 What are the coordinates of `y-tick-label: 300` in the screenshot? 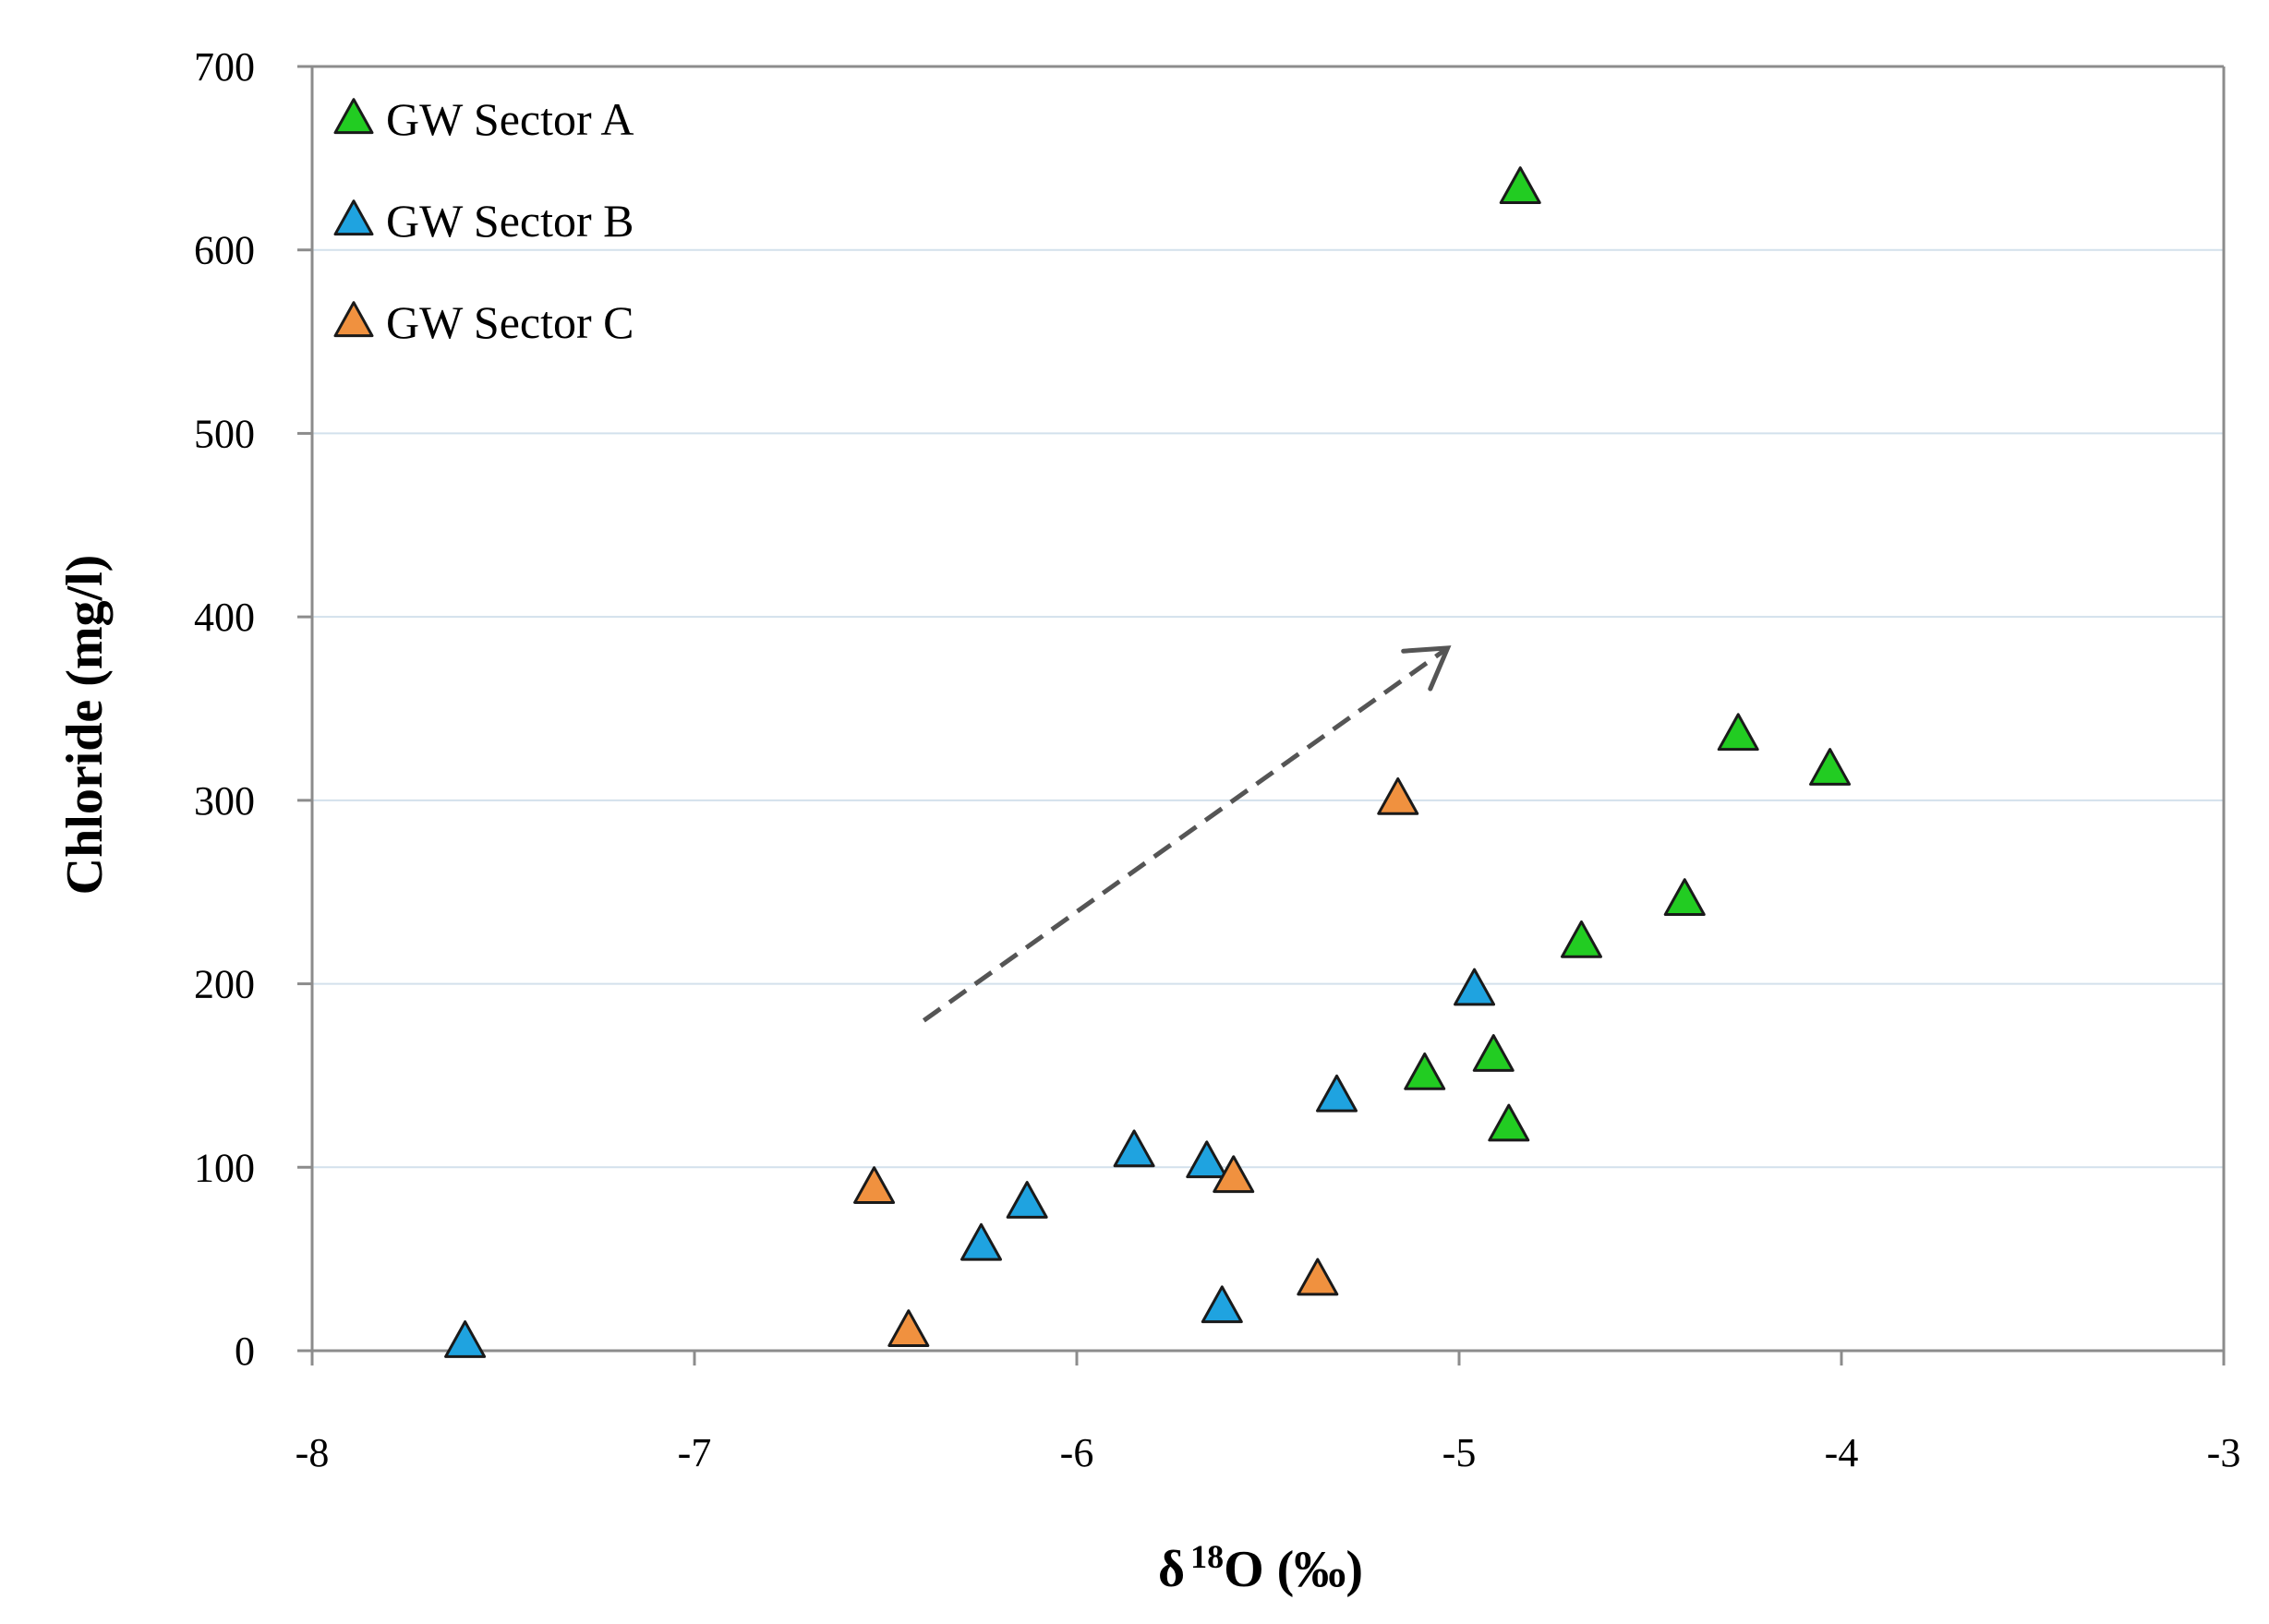 It's located at (224, 801).